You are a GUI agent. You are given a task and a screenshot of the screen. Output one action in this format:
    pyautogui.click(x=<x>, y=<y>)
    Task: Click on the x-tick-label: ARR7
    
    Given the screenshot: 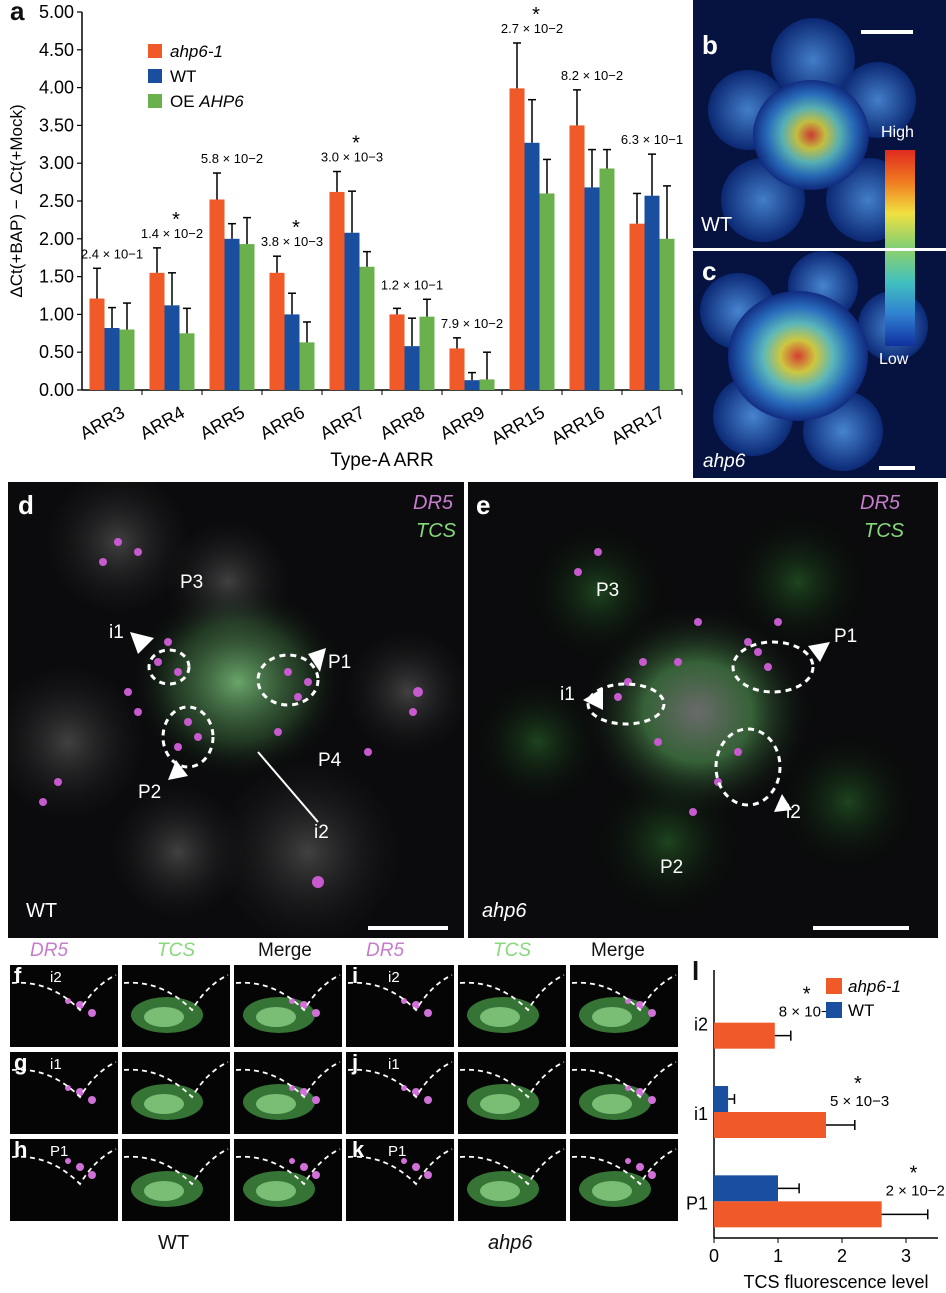 What is the action you would take?
    pyautogui.click(x=342, y=422)
    